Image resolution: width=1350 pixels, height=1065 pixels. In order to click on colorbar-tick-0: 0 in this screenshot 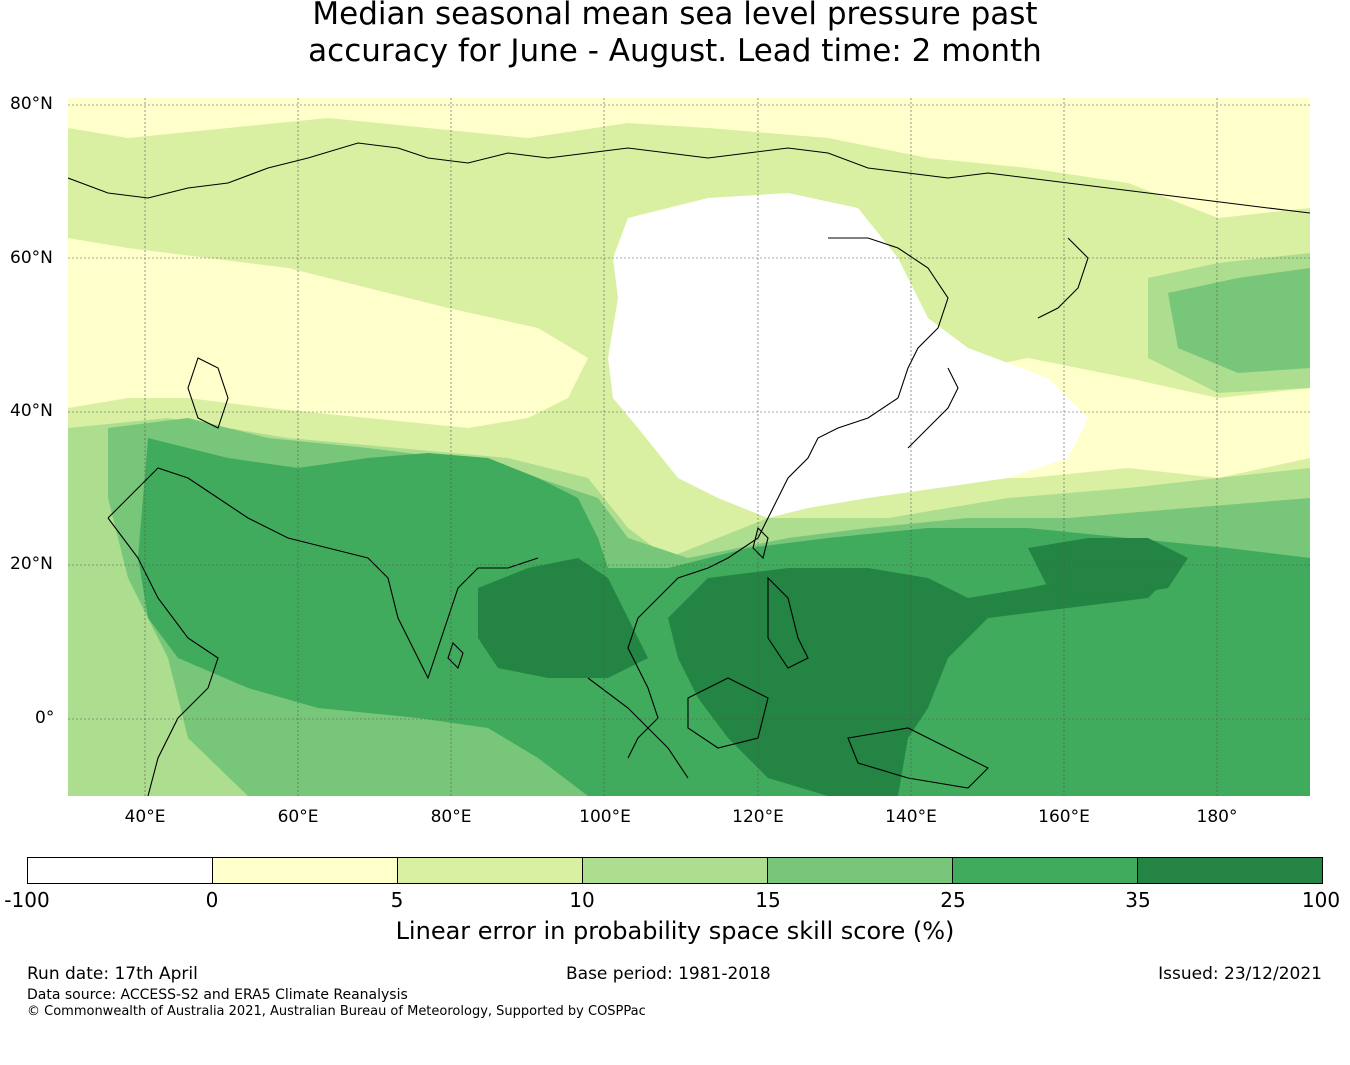, I will do `click(212, 900)`.